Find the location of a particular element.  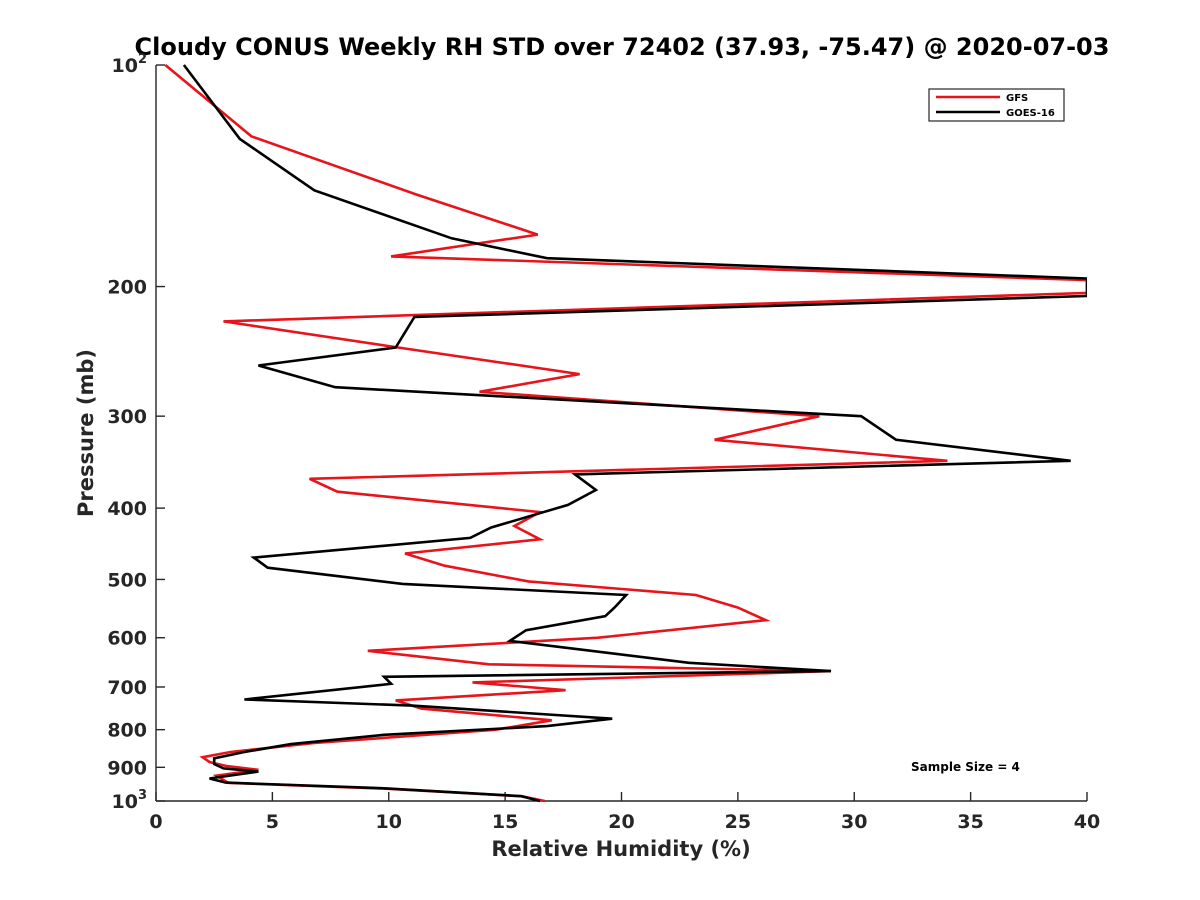

y-tick-label: 10² is located at coordinates (130, 64).